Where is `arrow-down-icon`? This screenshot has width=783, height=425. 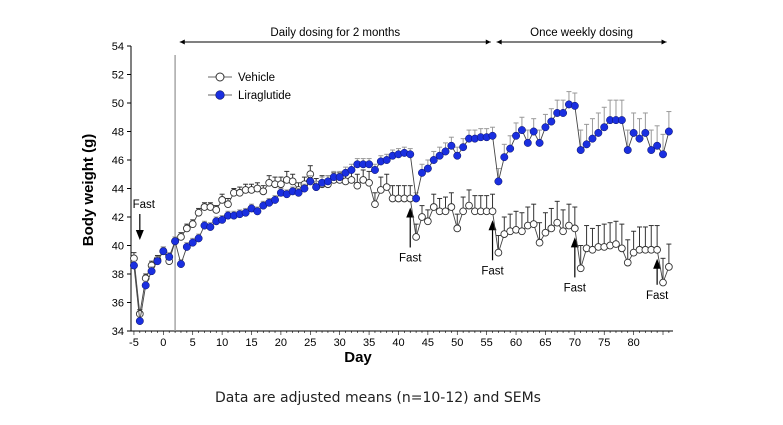
arrow-down-icon is located at coordinates (139, 235).